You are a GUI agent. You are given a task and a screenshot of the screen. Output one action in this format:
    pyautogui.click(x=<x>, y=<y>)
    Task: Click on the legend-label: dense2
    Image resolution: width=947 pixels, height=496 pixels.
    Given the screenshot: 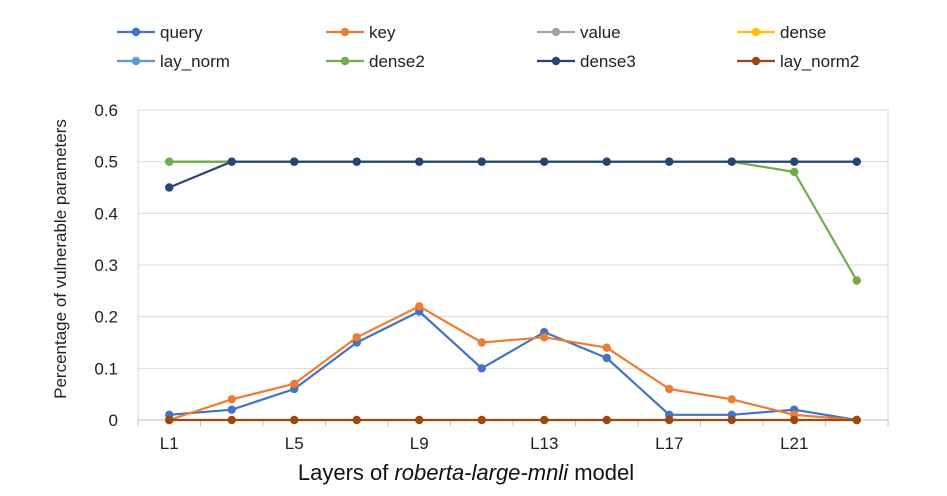 What is the action you would take?
    pyautogui.click(x=397, y=61)
    